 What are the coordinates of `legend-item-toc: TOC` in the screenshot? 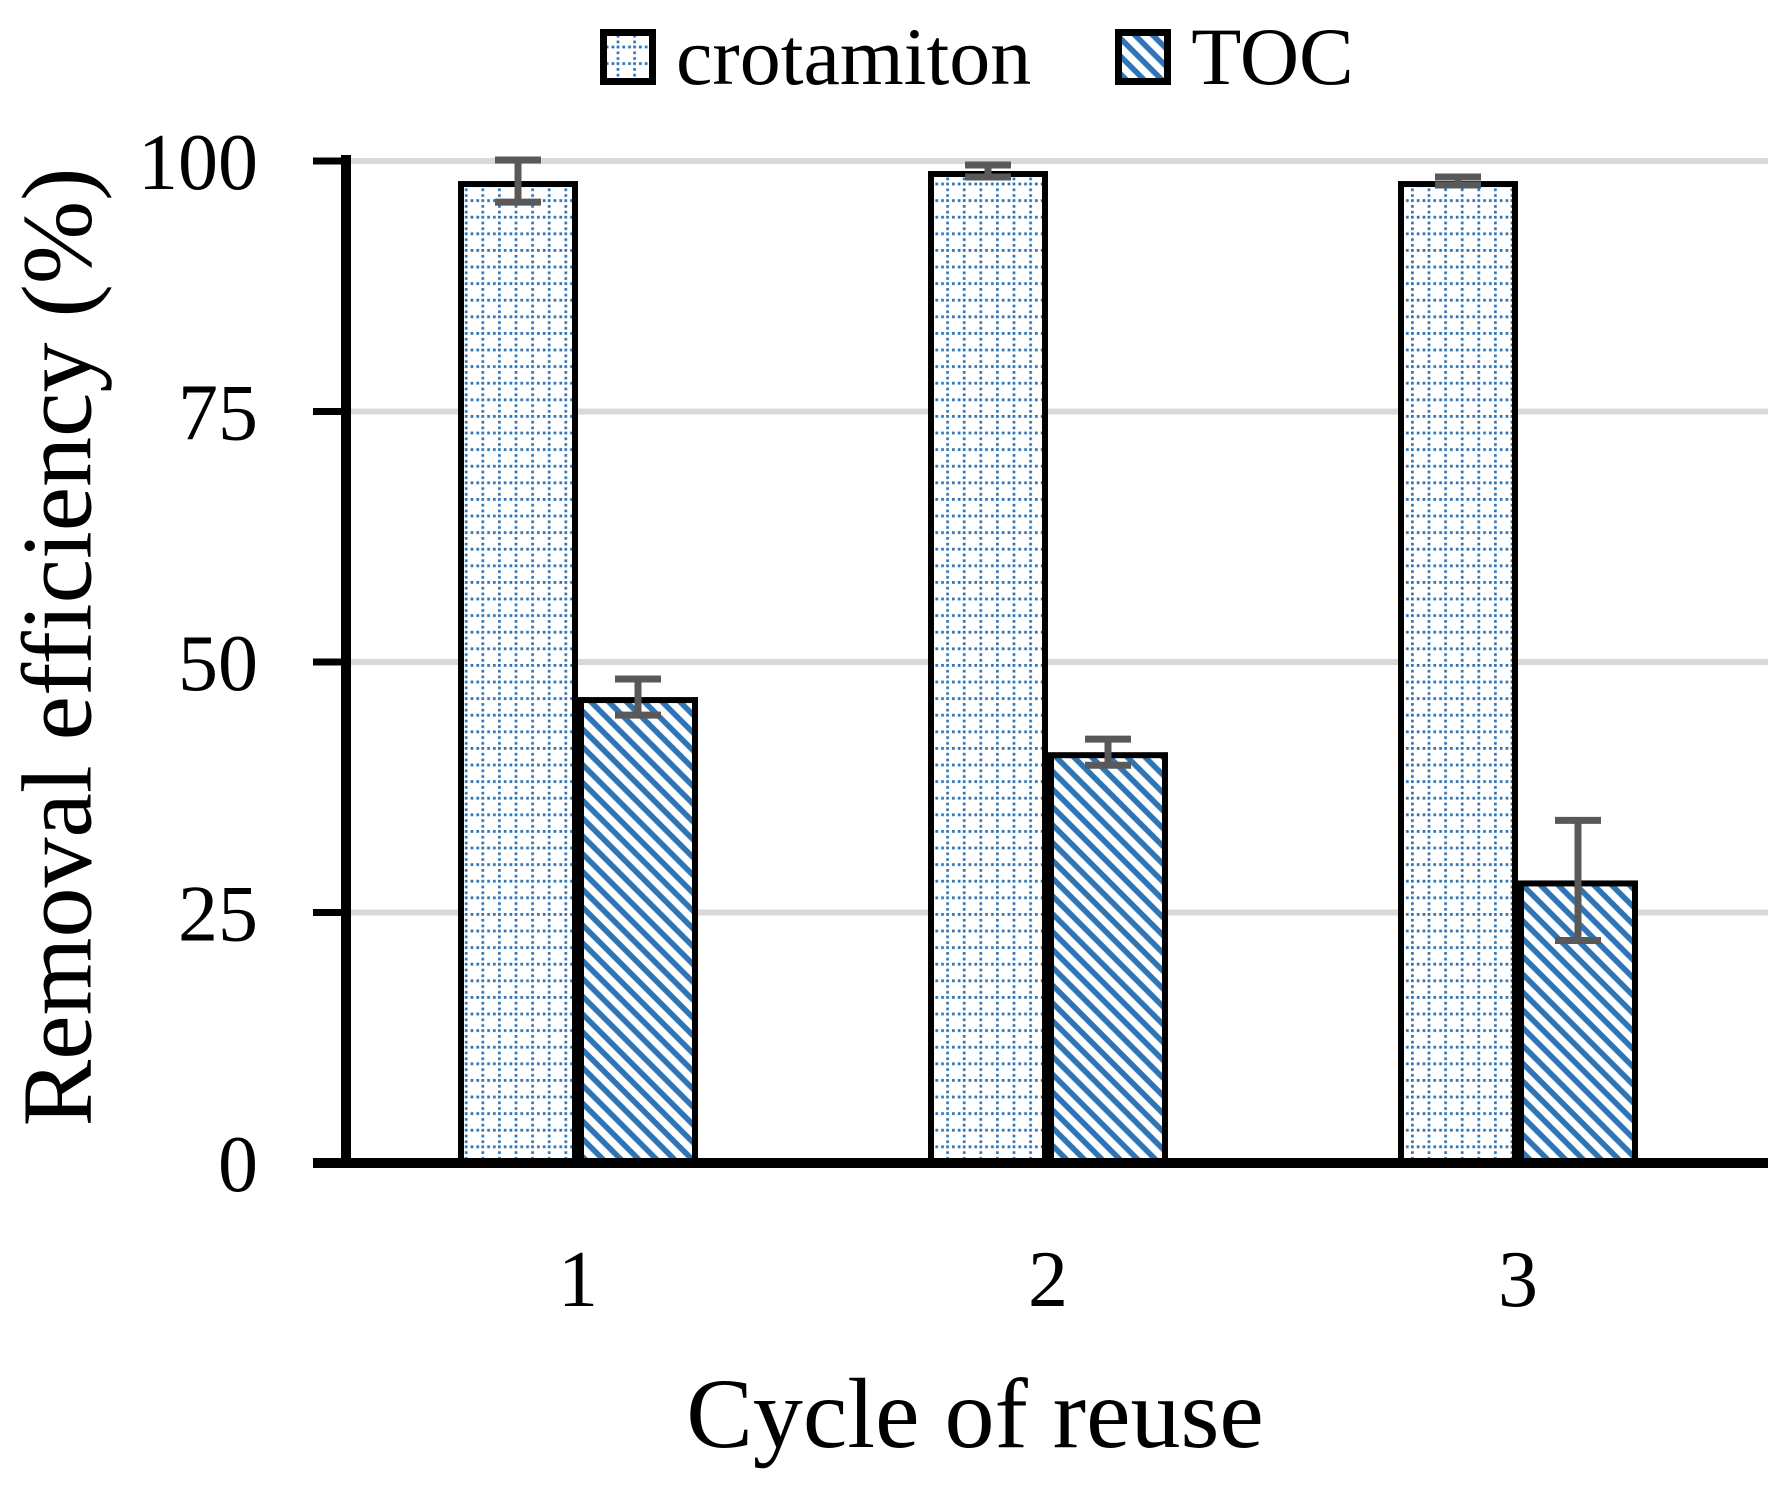 It's located at (1234, 57).